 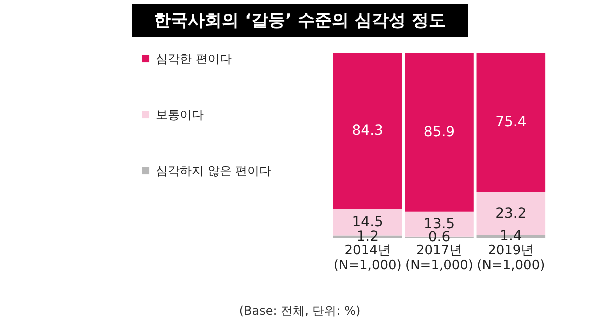 What do you see at coordinates (180, 115) in the screenshot?
I see `legend-label: 보통이다` at bounding box center [180, 115].